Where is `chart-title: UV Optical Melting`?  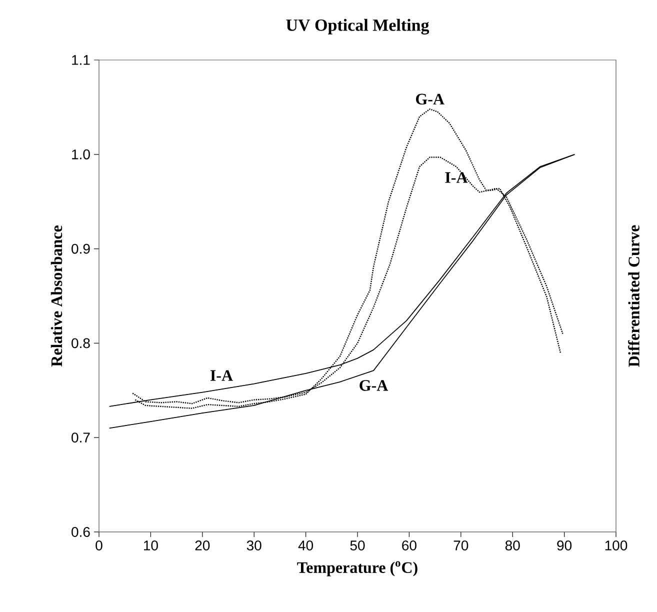
chart-title: UV Optical Melting is located at coordinates (358, 26).